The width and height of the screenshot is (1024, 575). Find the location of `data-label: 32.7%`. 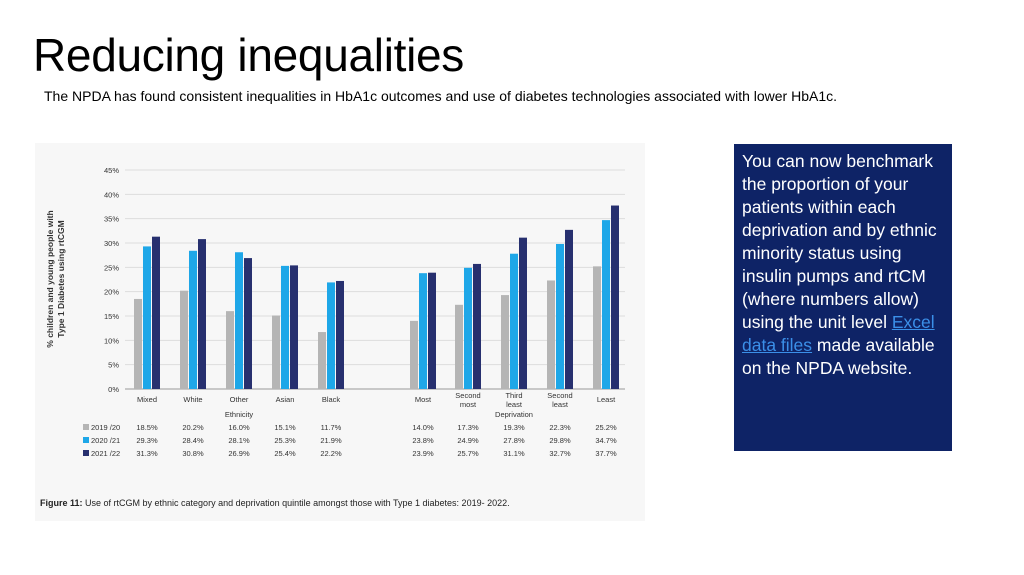

data-label: 32.7% is located at coordinates (560, 453).